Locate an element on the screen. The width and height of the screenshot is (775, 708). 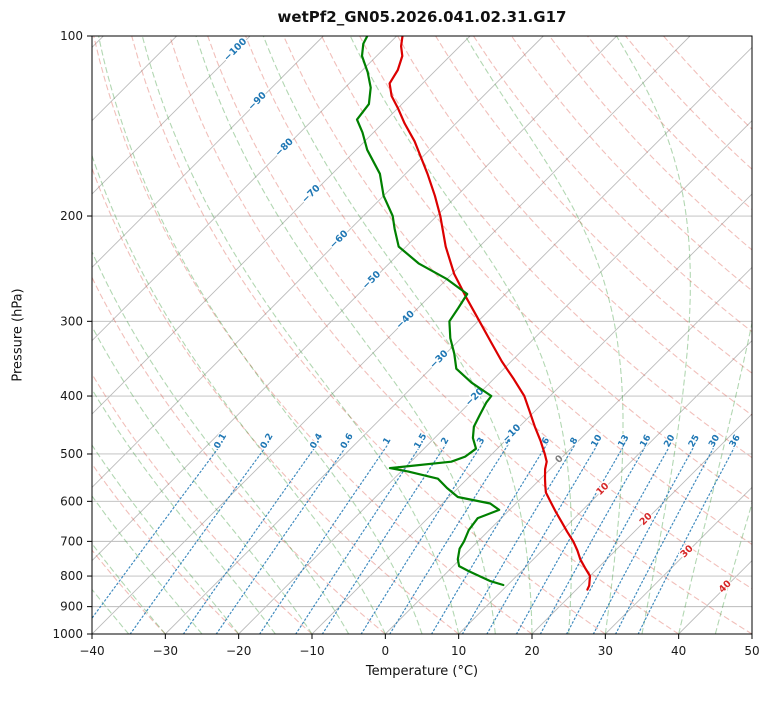
temperature-tick-label: 10 is located at coordinates (458, 651).